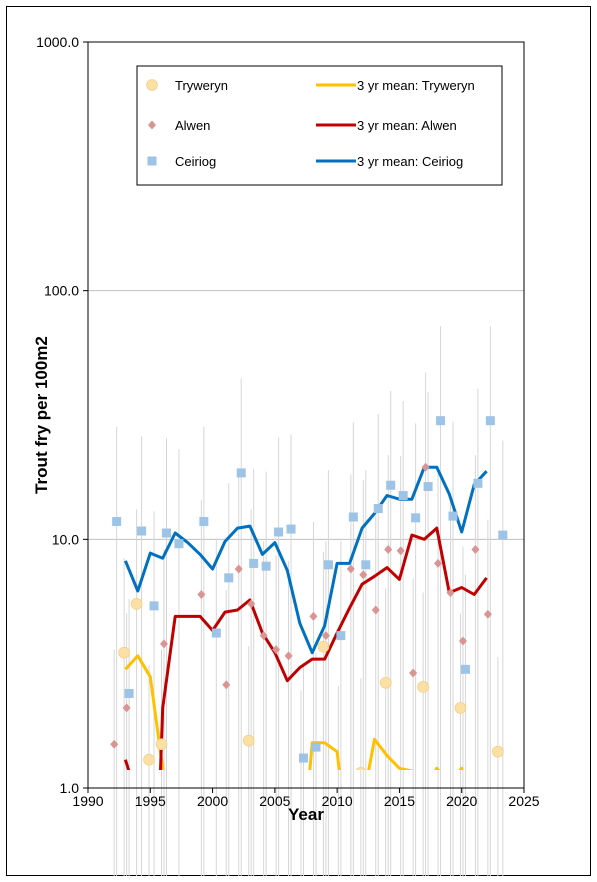 The width and height of the screenshot is (597, 882). Describe the element at coordinates (192, 125) in the screenshot. I see `legend-label: Alwen` at that location.